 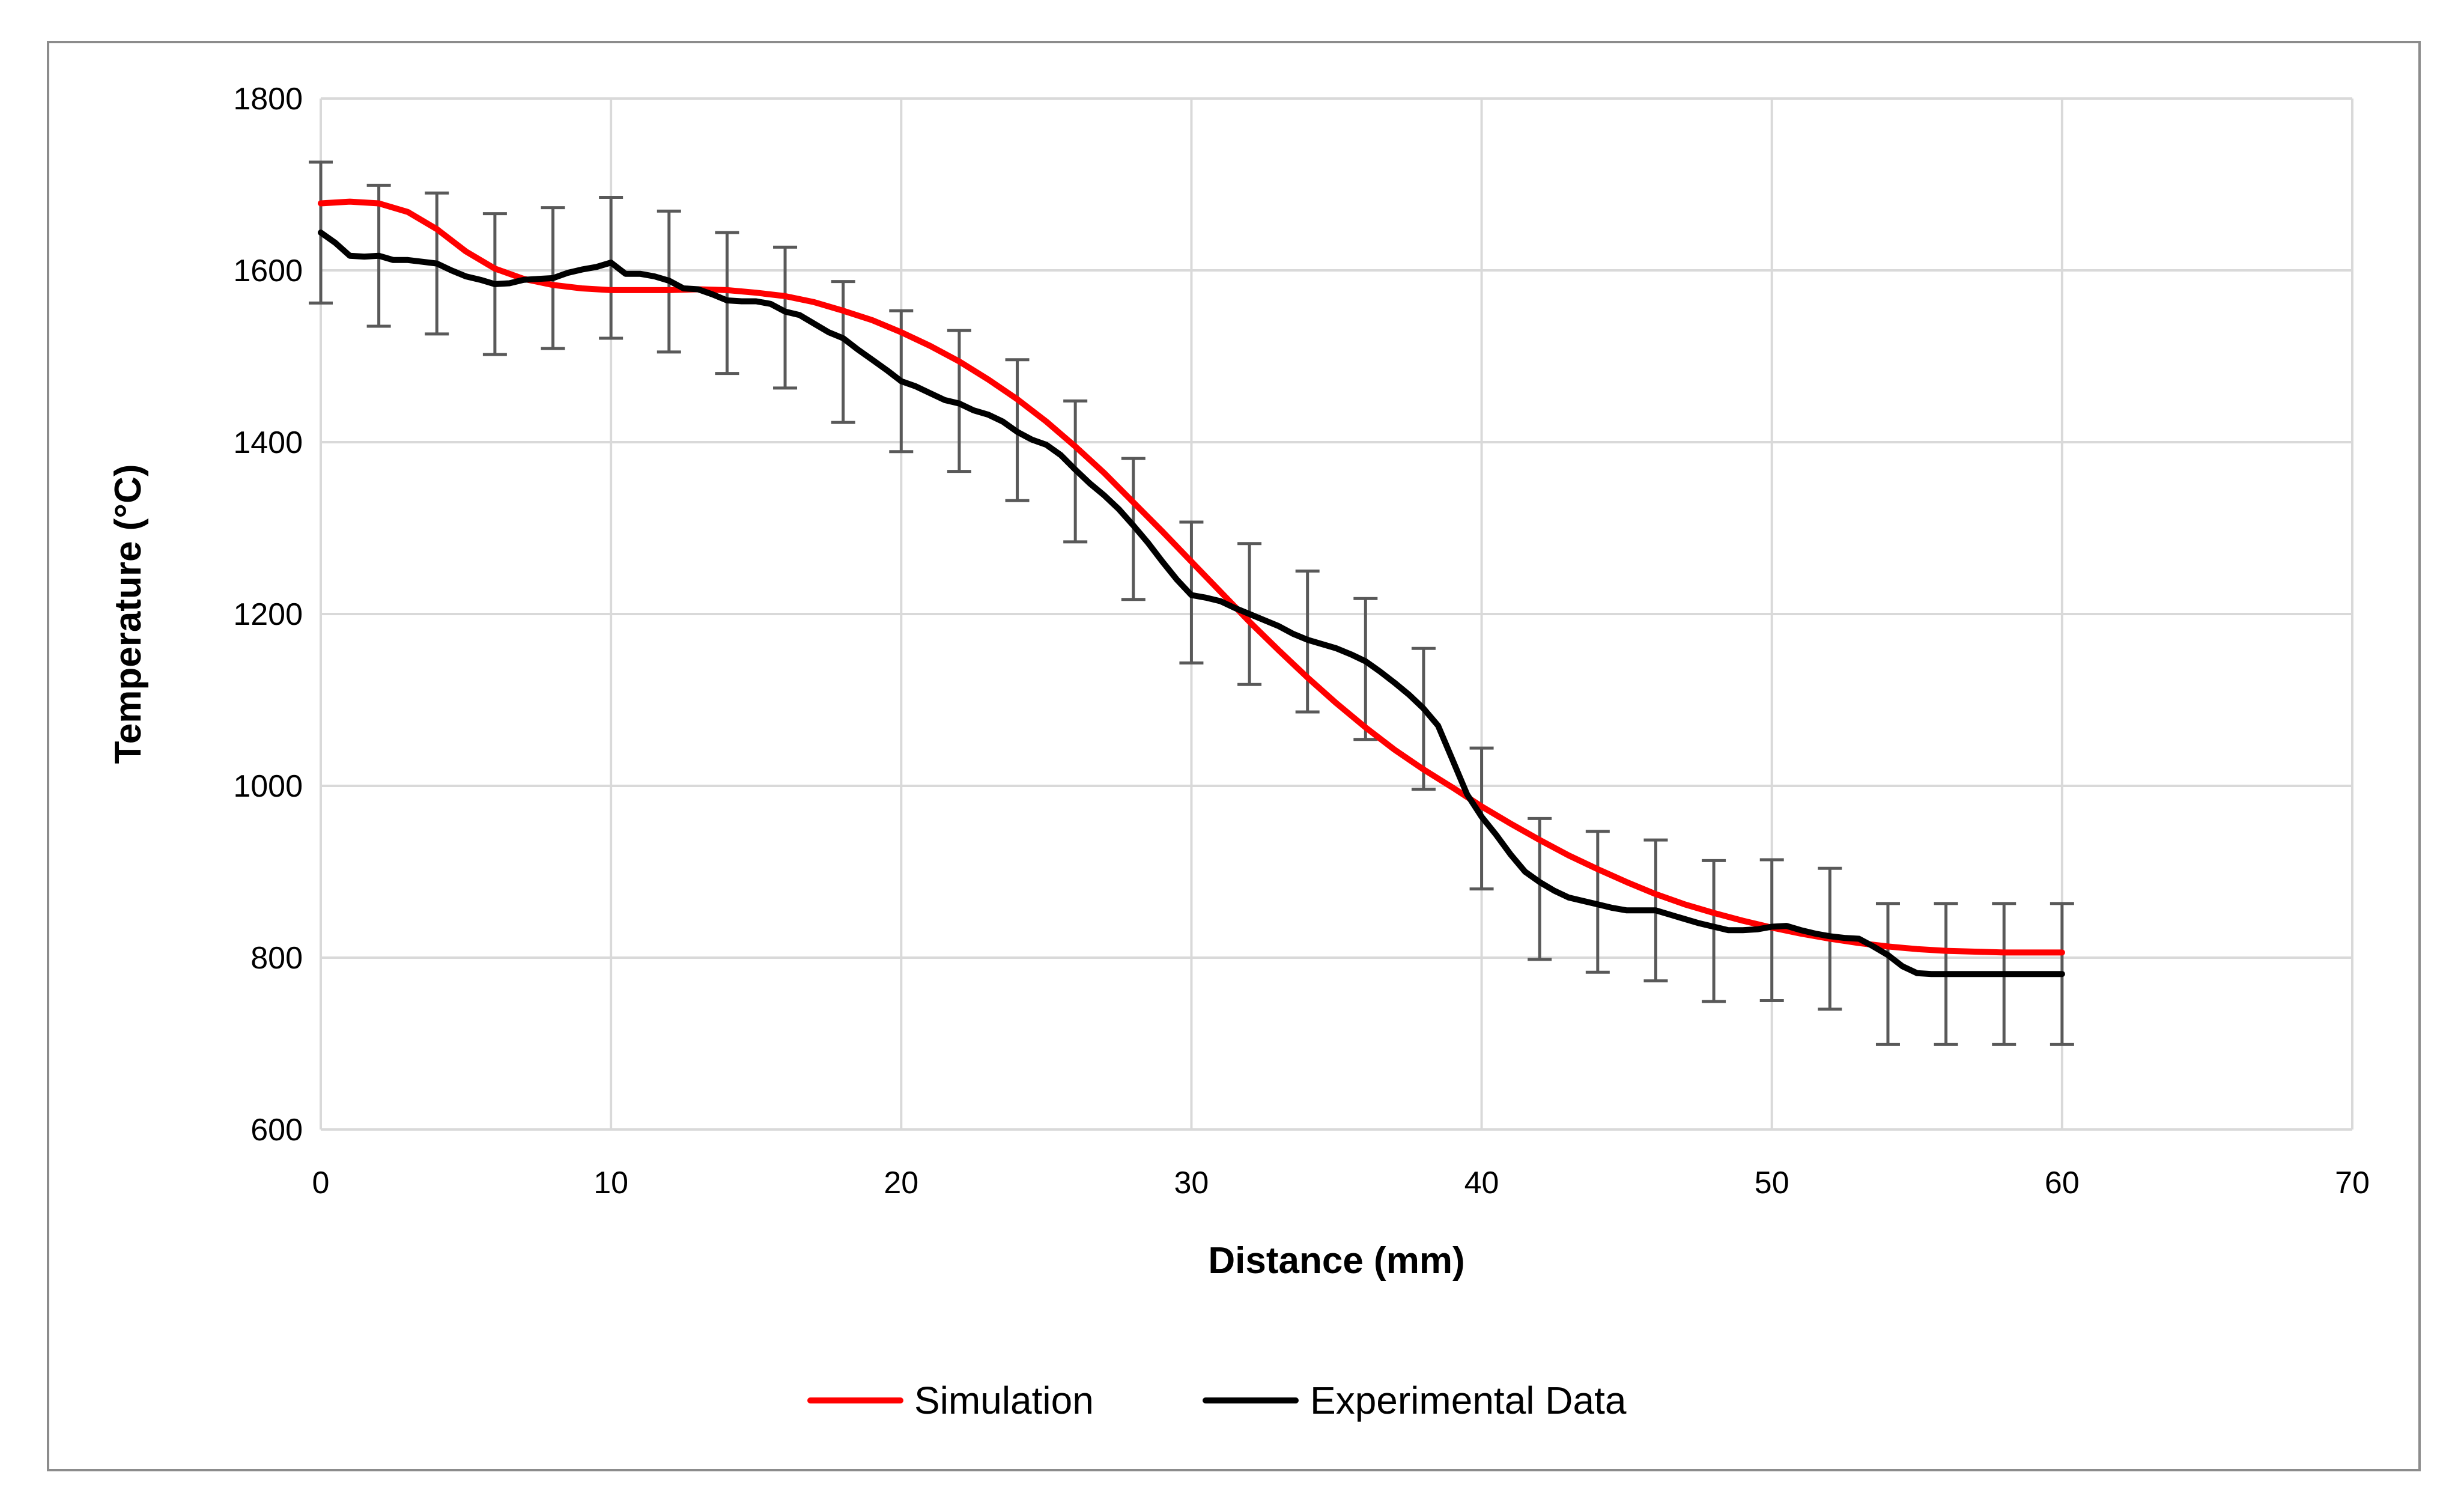 What do you see at coordinates (2062, 1183) in the screenshot?
I see `x-tick-label: 60` at bounding box center [2062, 1183].